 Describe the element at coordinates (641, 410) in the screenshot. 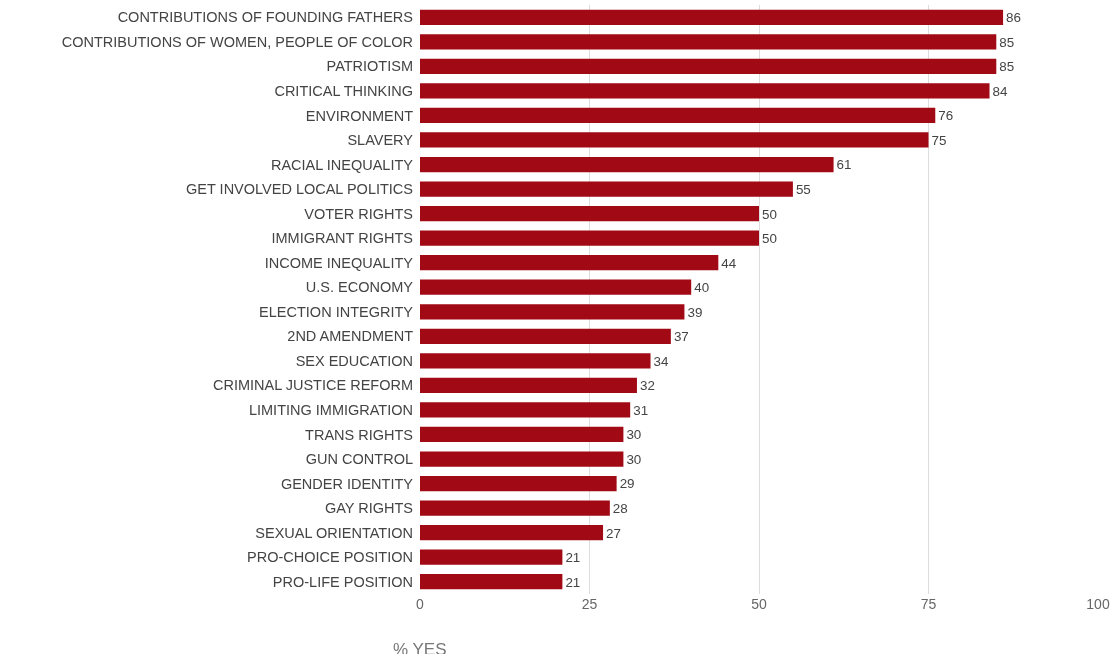

I see `data-label: 31` at that location.